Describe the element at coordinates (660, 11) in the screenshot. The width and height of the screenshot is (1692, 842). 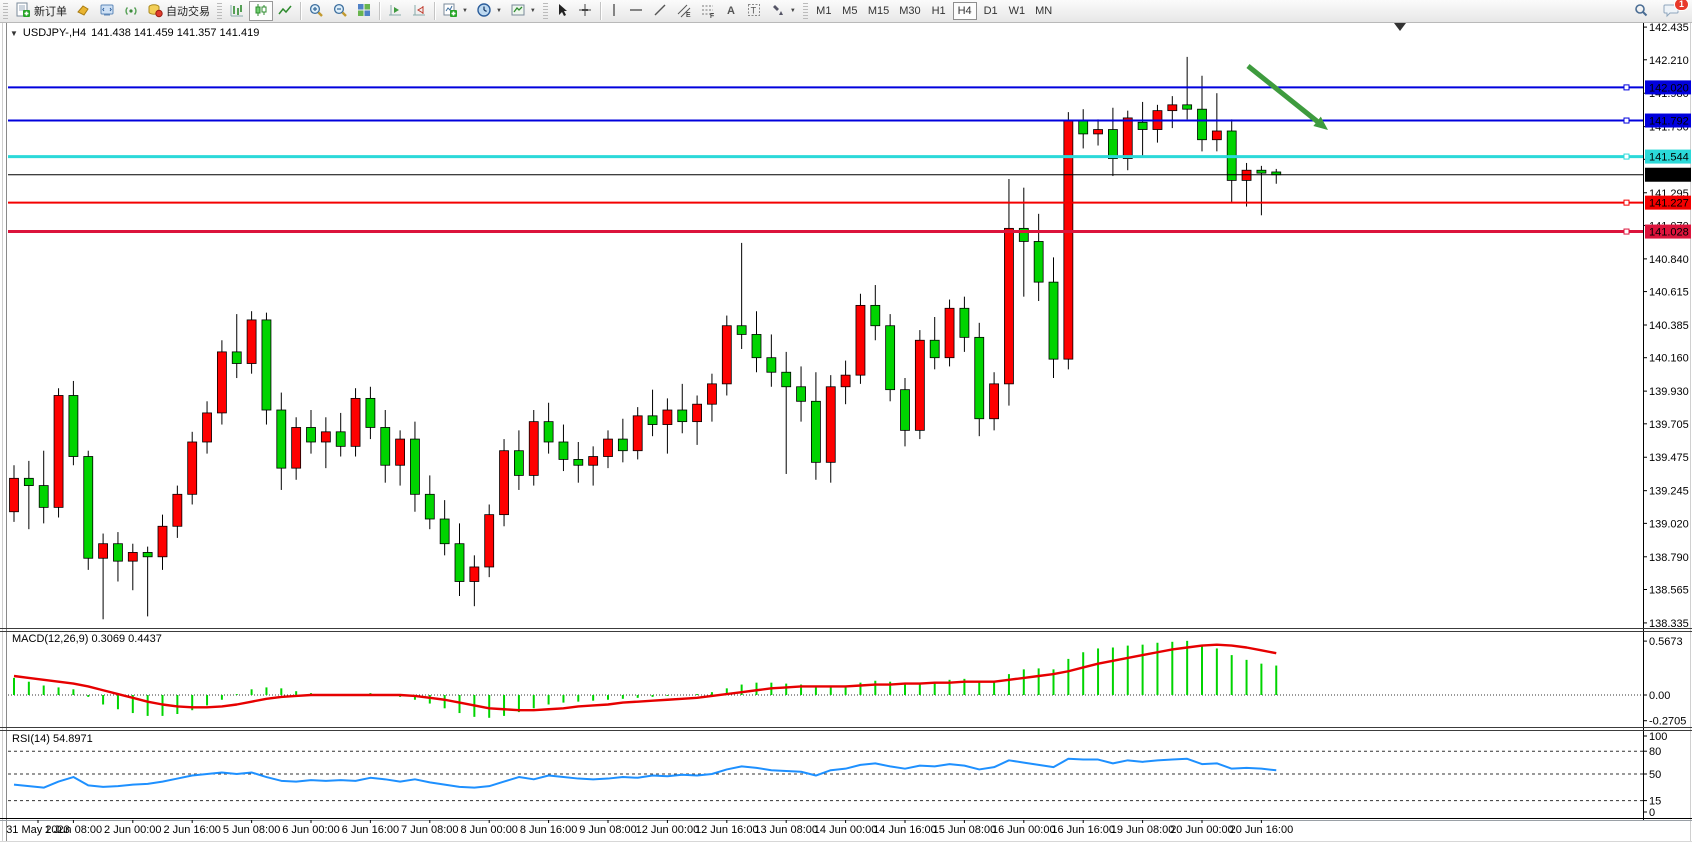
I see `trendline-tool-button` at that location.